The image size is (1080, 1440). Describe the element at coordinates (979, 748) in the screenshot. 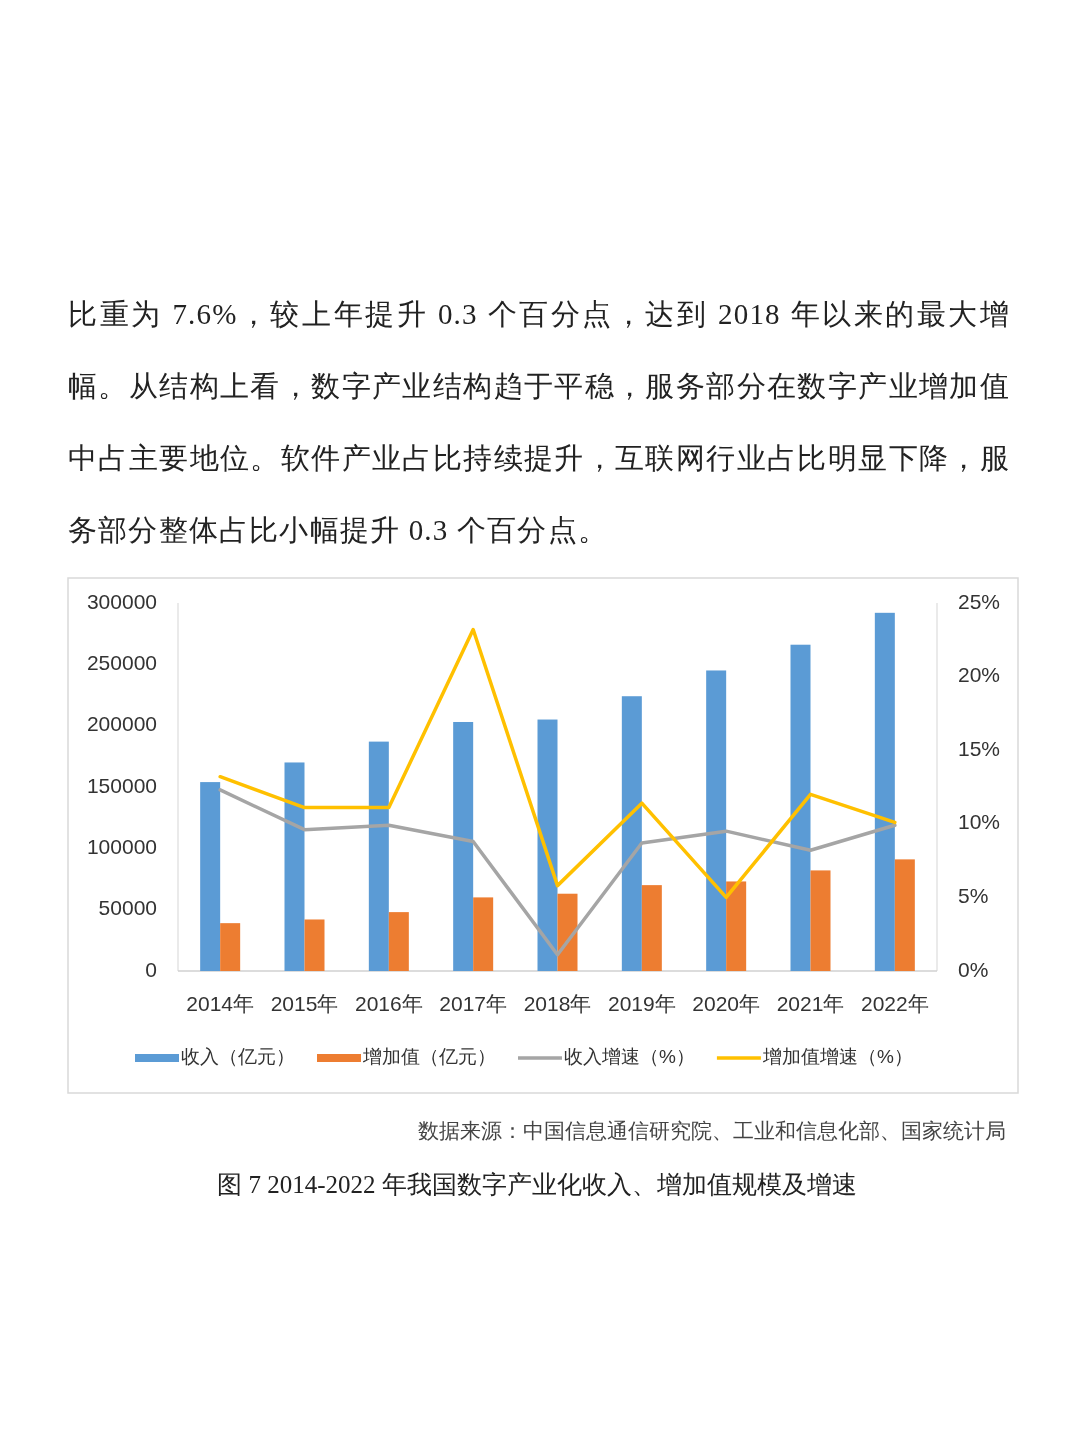

I see `y2-tick-label: 15%` at that location.